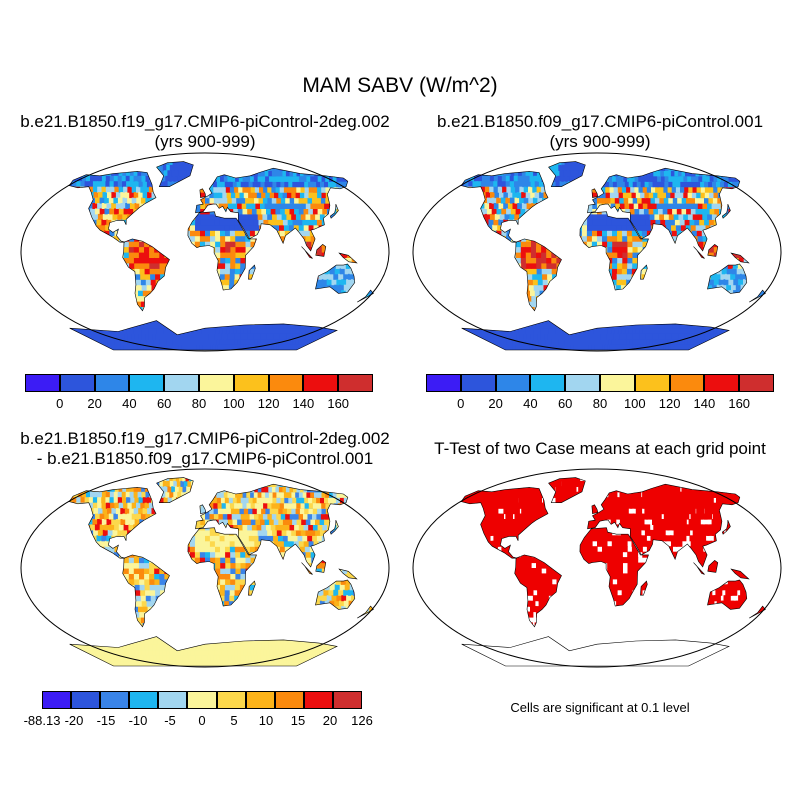  I want to click on coastline-australia, so click(335, 278).